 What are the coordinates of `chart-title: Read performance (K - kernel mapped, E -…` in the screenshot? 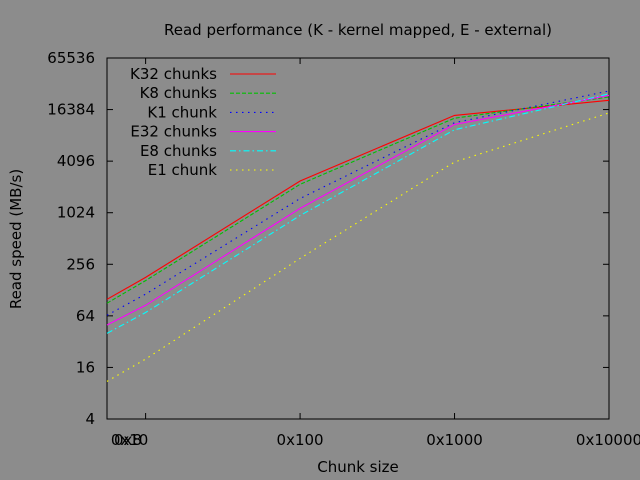 It's located at (358, 30).